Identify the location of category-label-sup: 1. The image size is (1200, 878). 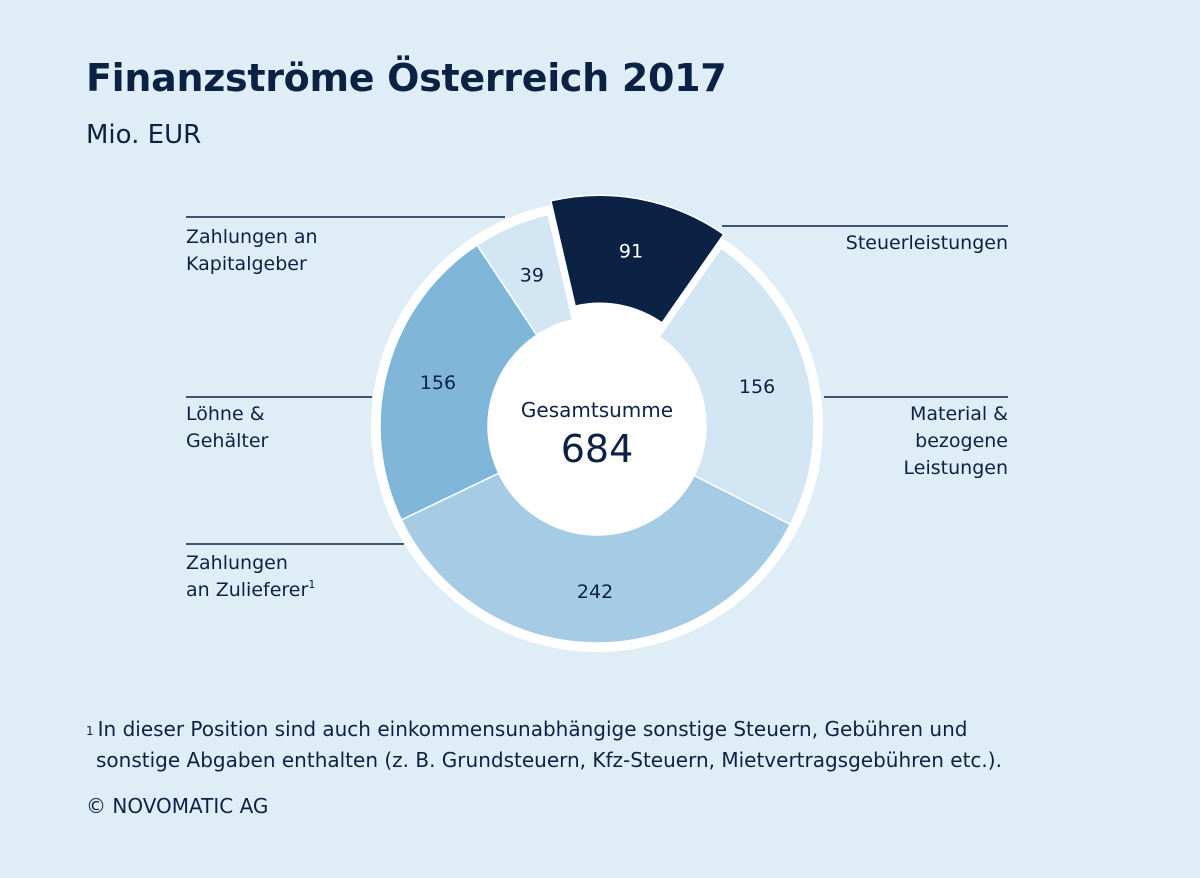
(311, 584).